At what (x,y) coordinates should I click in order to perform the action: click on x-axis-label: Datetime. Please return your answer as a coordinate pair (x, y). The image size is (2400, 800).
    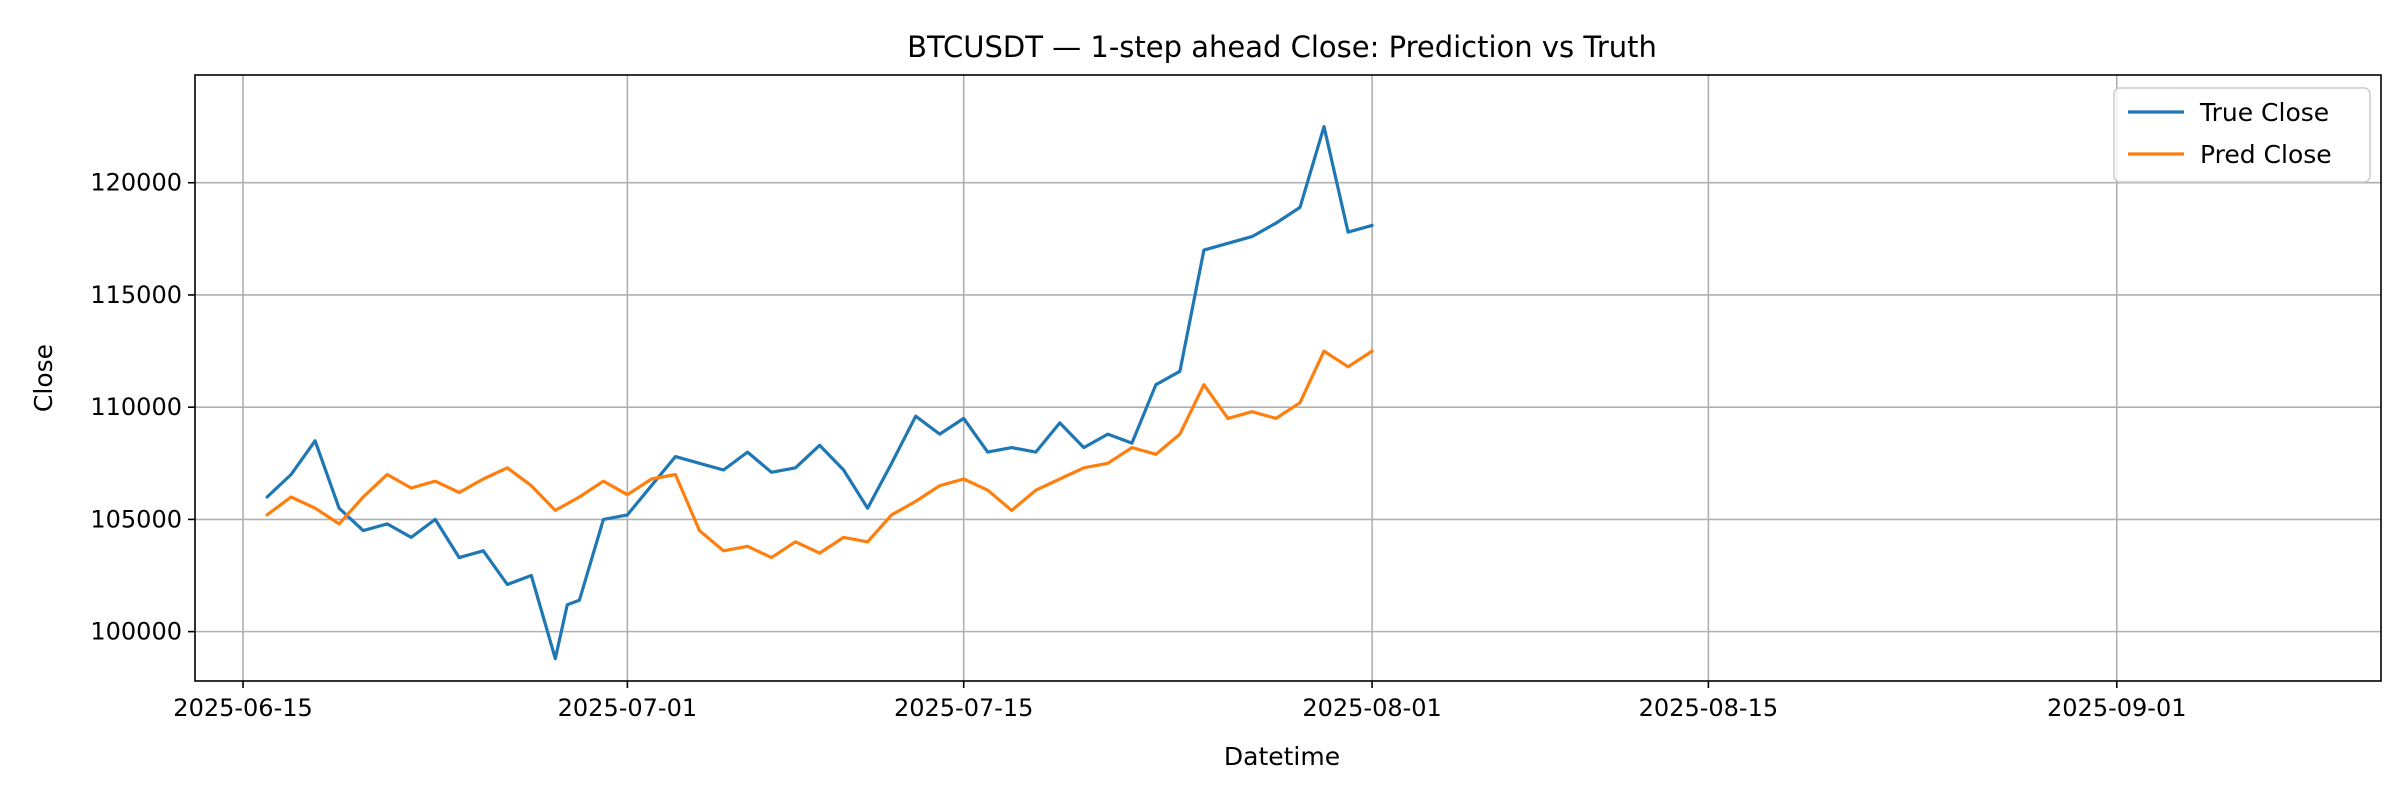
    Looking at the image, I should click on (1282, 756).